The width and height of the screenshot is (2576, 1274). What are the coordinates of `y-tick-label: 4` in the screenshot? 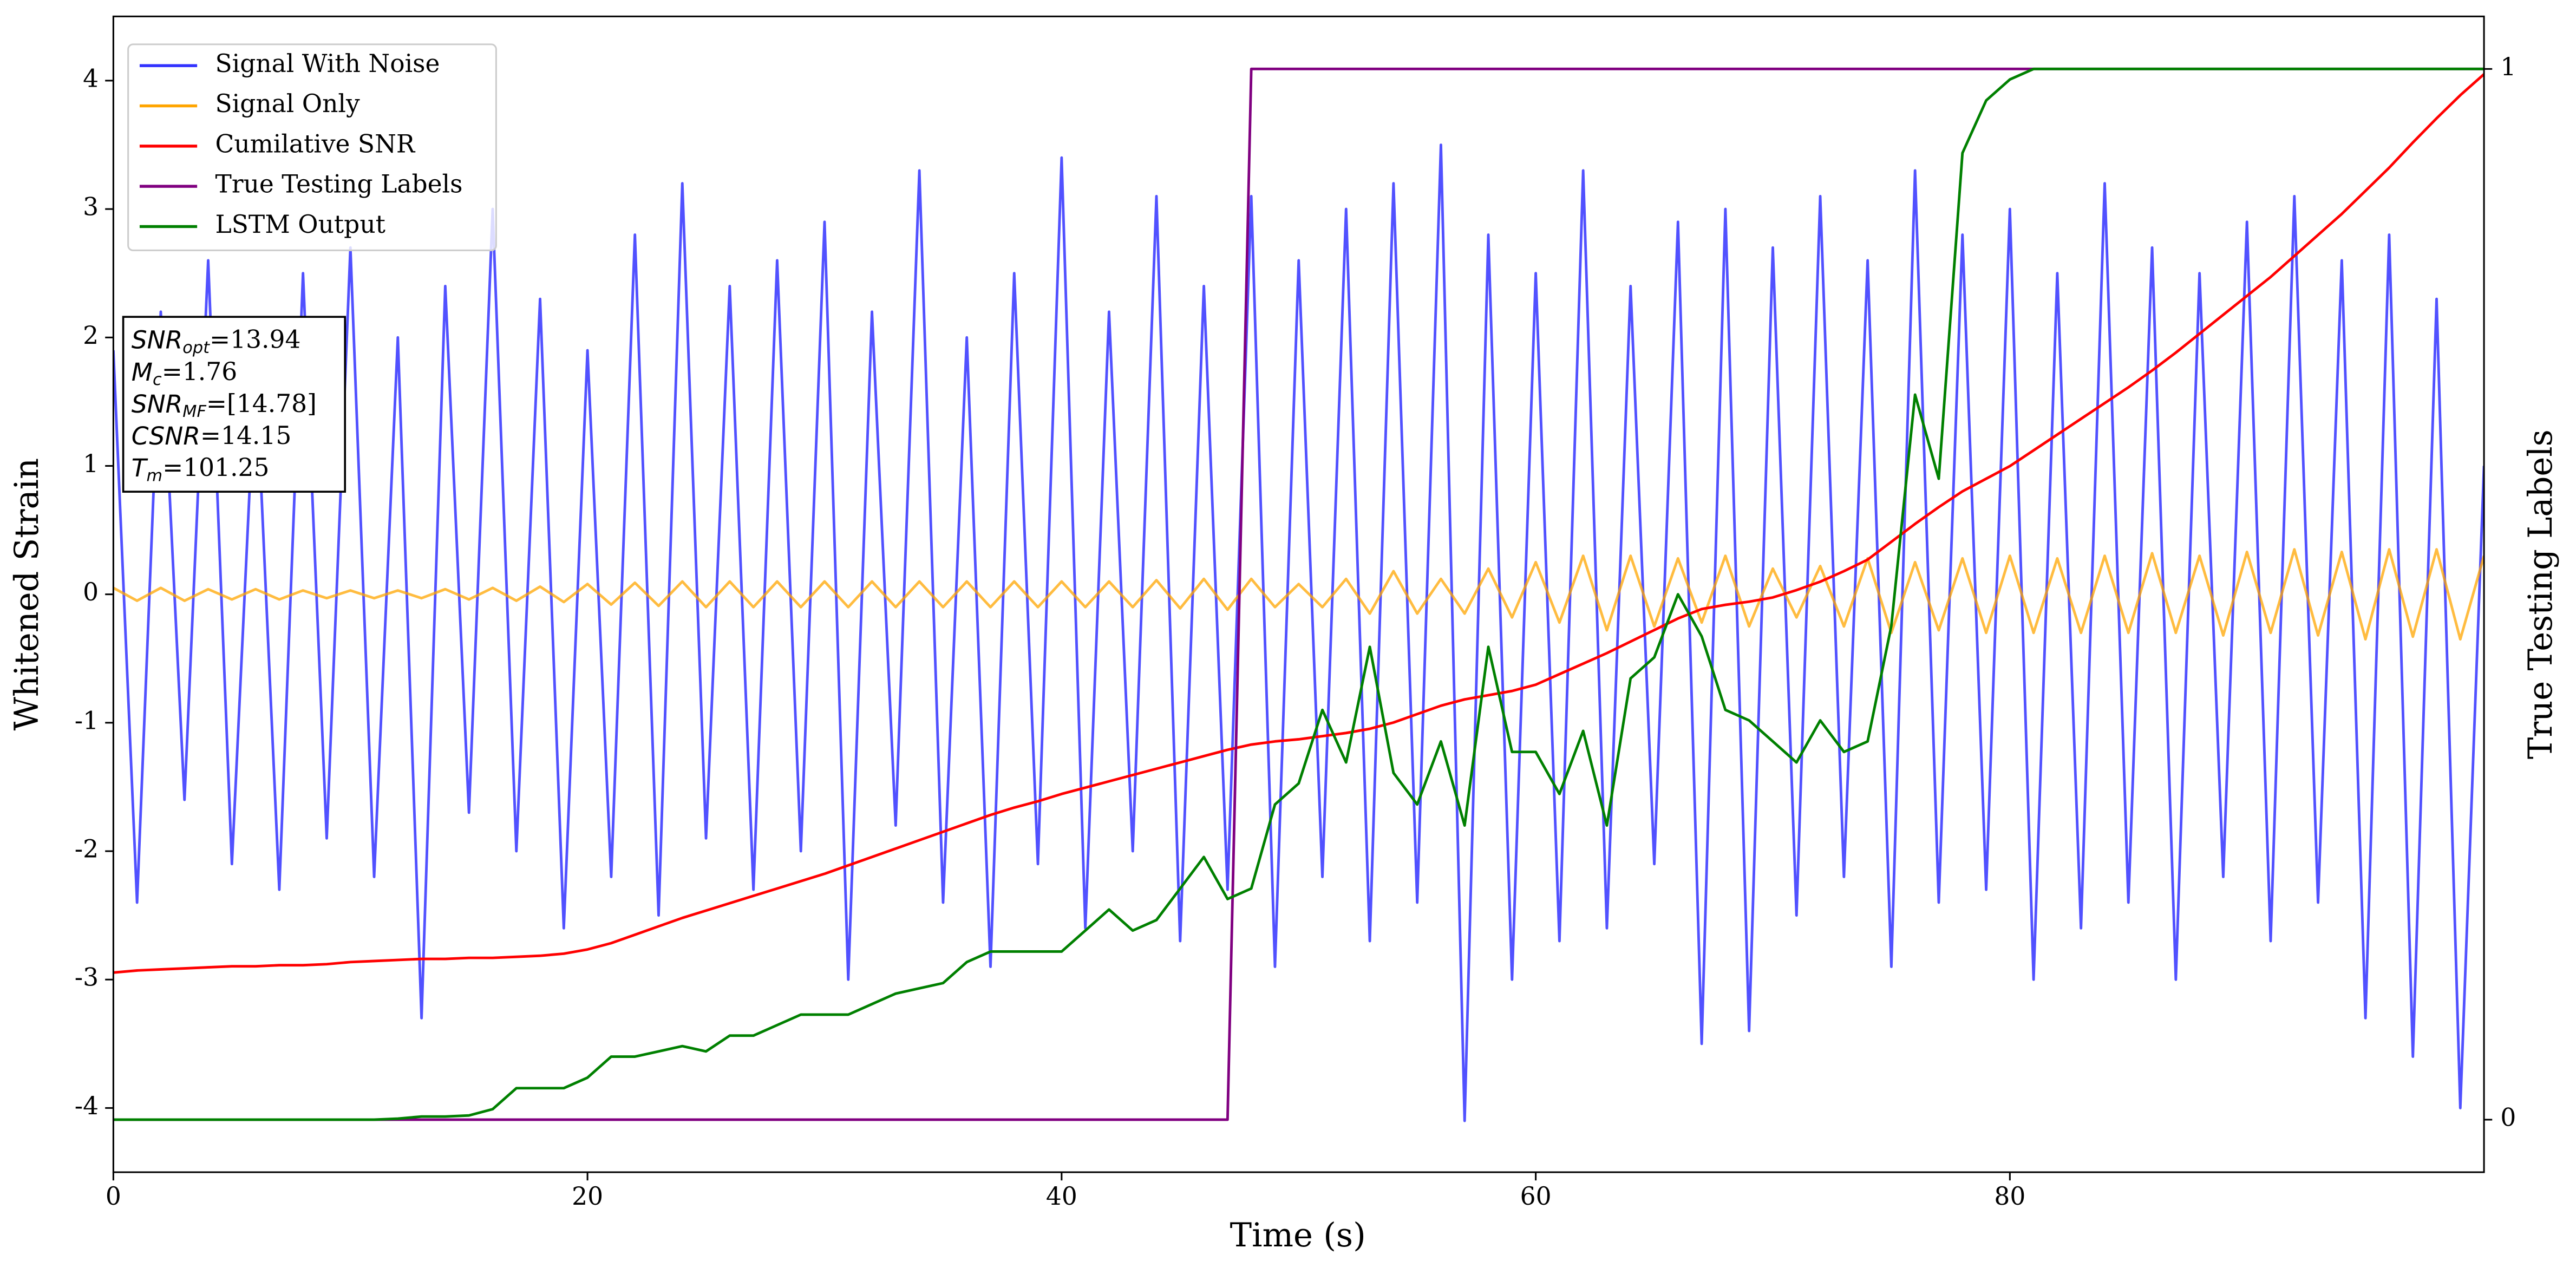 It's located at (91, 78).